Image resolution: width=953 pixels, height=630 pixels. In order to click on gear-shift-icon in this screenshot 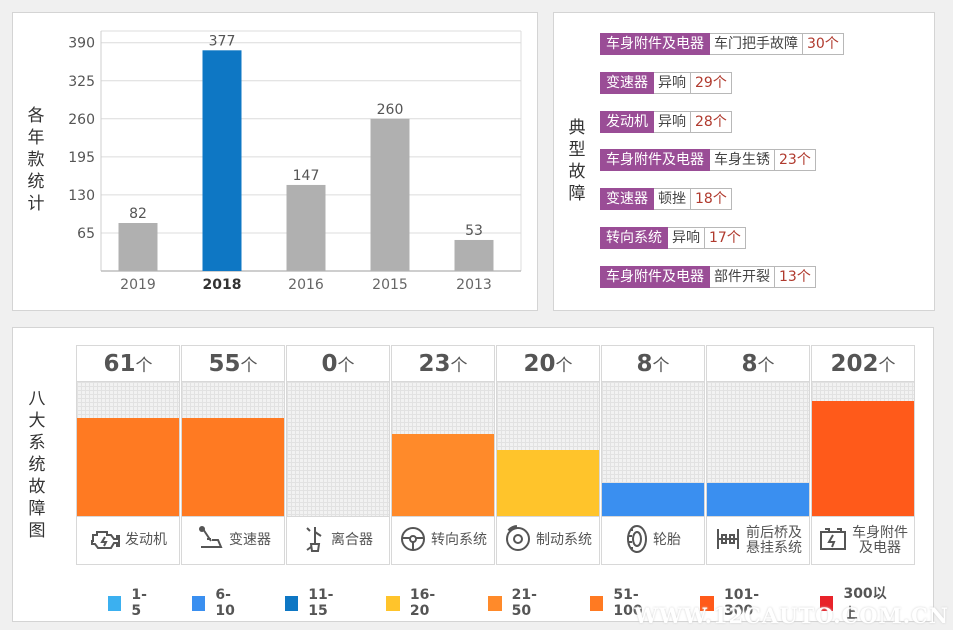, I will do `click(210, 541)`.